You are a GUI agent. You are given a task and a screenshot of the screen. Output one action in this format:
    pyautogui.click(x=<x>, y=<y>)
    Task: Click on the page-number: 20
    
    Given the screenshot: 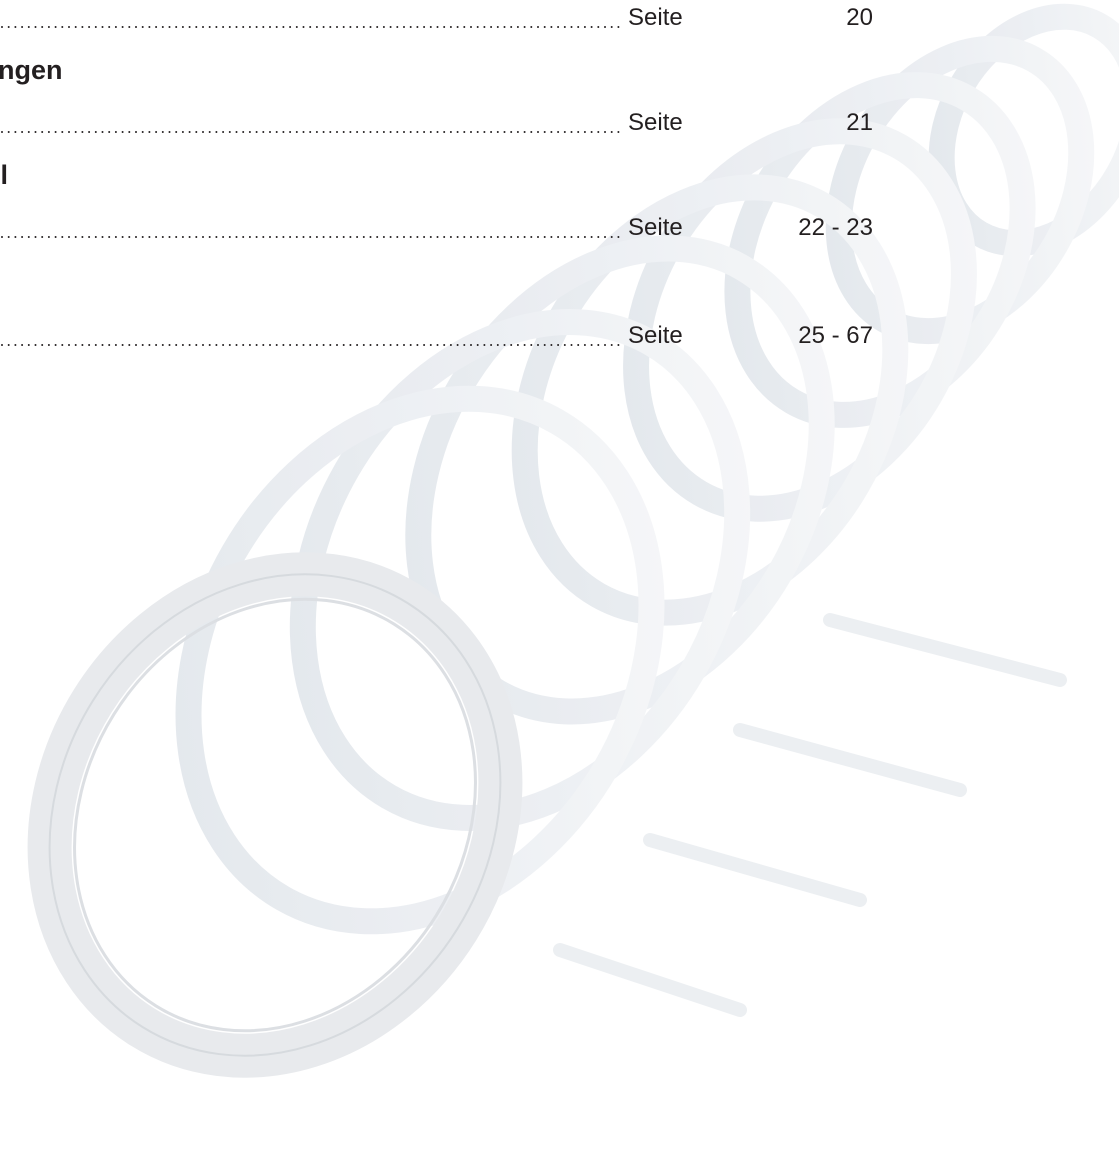 What is the action you would take?
    pyautogui.click(x=859, y=17)
    